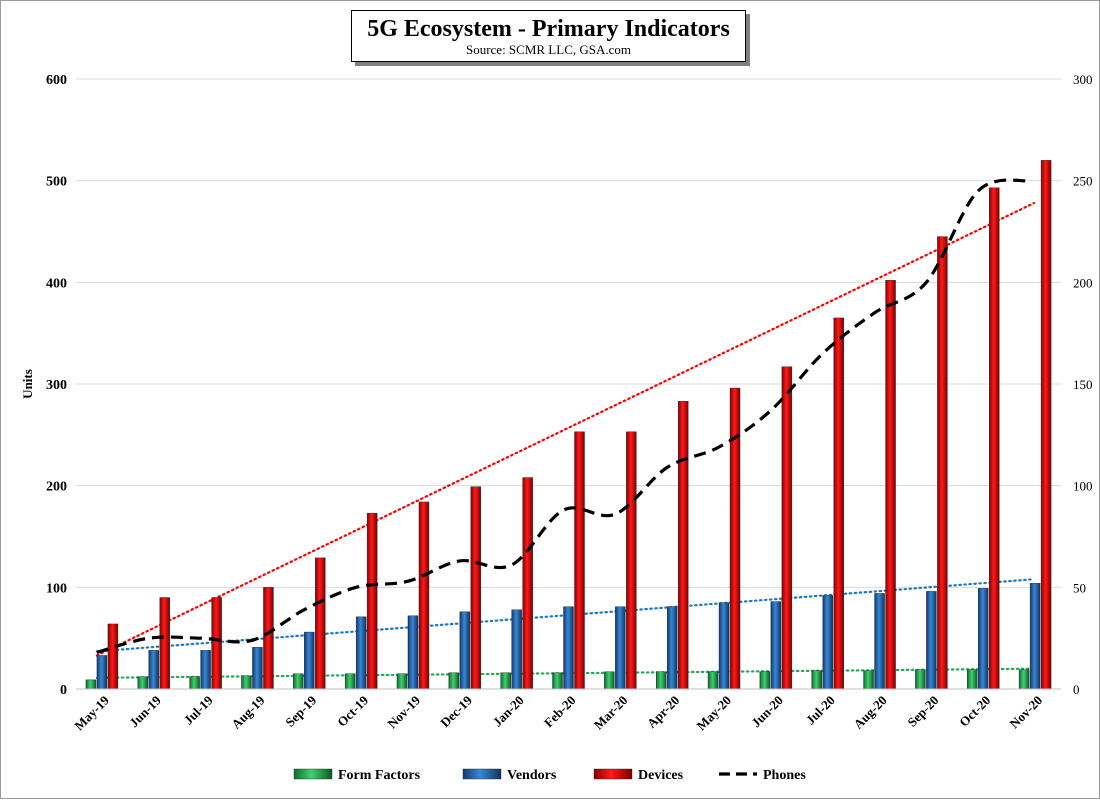 The width and height of the screenshot is (1100, 802). What do you see at coordinates (548, 29) in the screenshot?
I see `chart-title: 5G Ecosystem - Primary Indicators` at bounding box center [548, 29].